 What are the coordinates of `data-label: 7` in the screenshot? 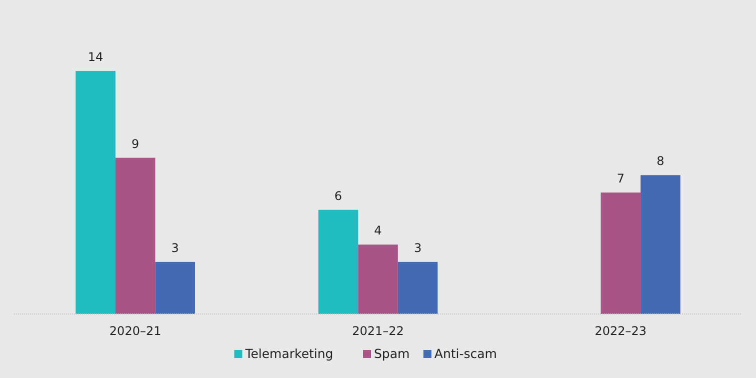 It's located at (620, 179).